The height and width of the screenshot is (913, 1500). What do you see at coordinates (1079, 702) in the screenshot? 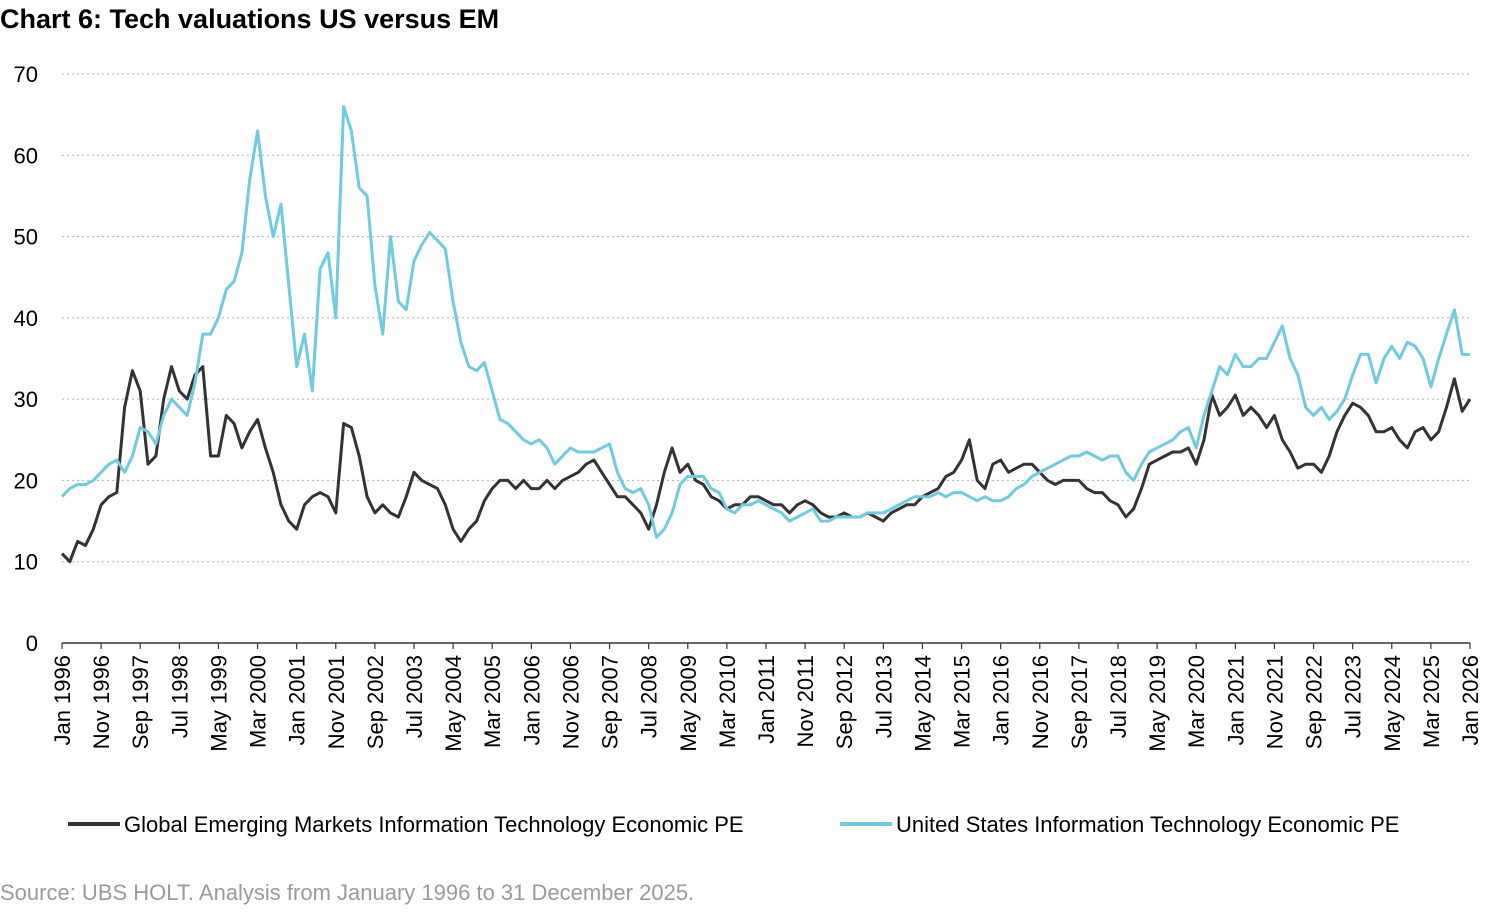
I see `x-tick-label: Sep 2017` at bounding box center [1079, 702].